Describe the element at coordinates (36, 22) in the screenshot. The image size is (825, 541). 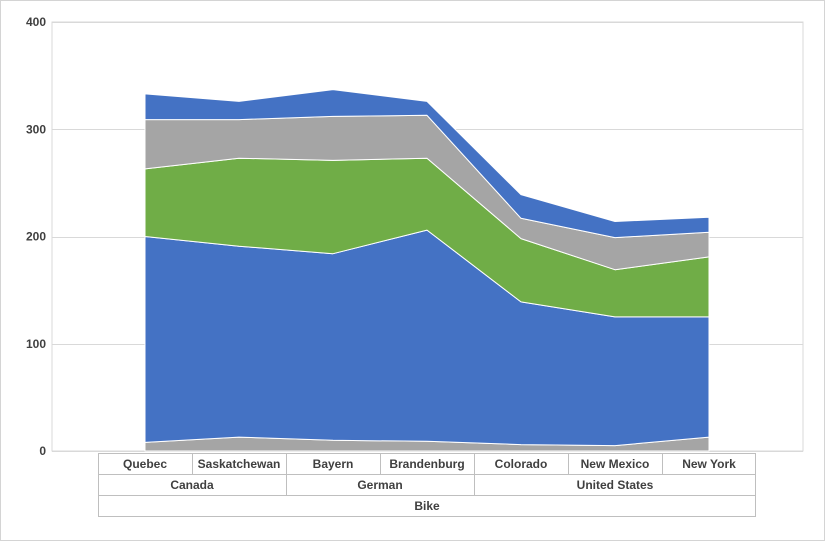
I see `y-tick-label-400: 400` at that location.